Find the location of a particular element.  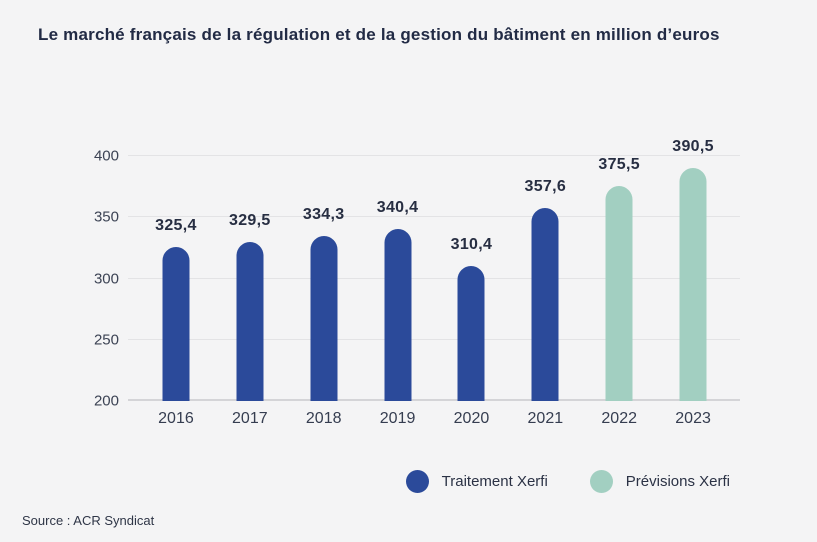

x-tick-label-2020: 2020 is located at coordinates (471, 418).